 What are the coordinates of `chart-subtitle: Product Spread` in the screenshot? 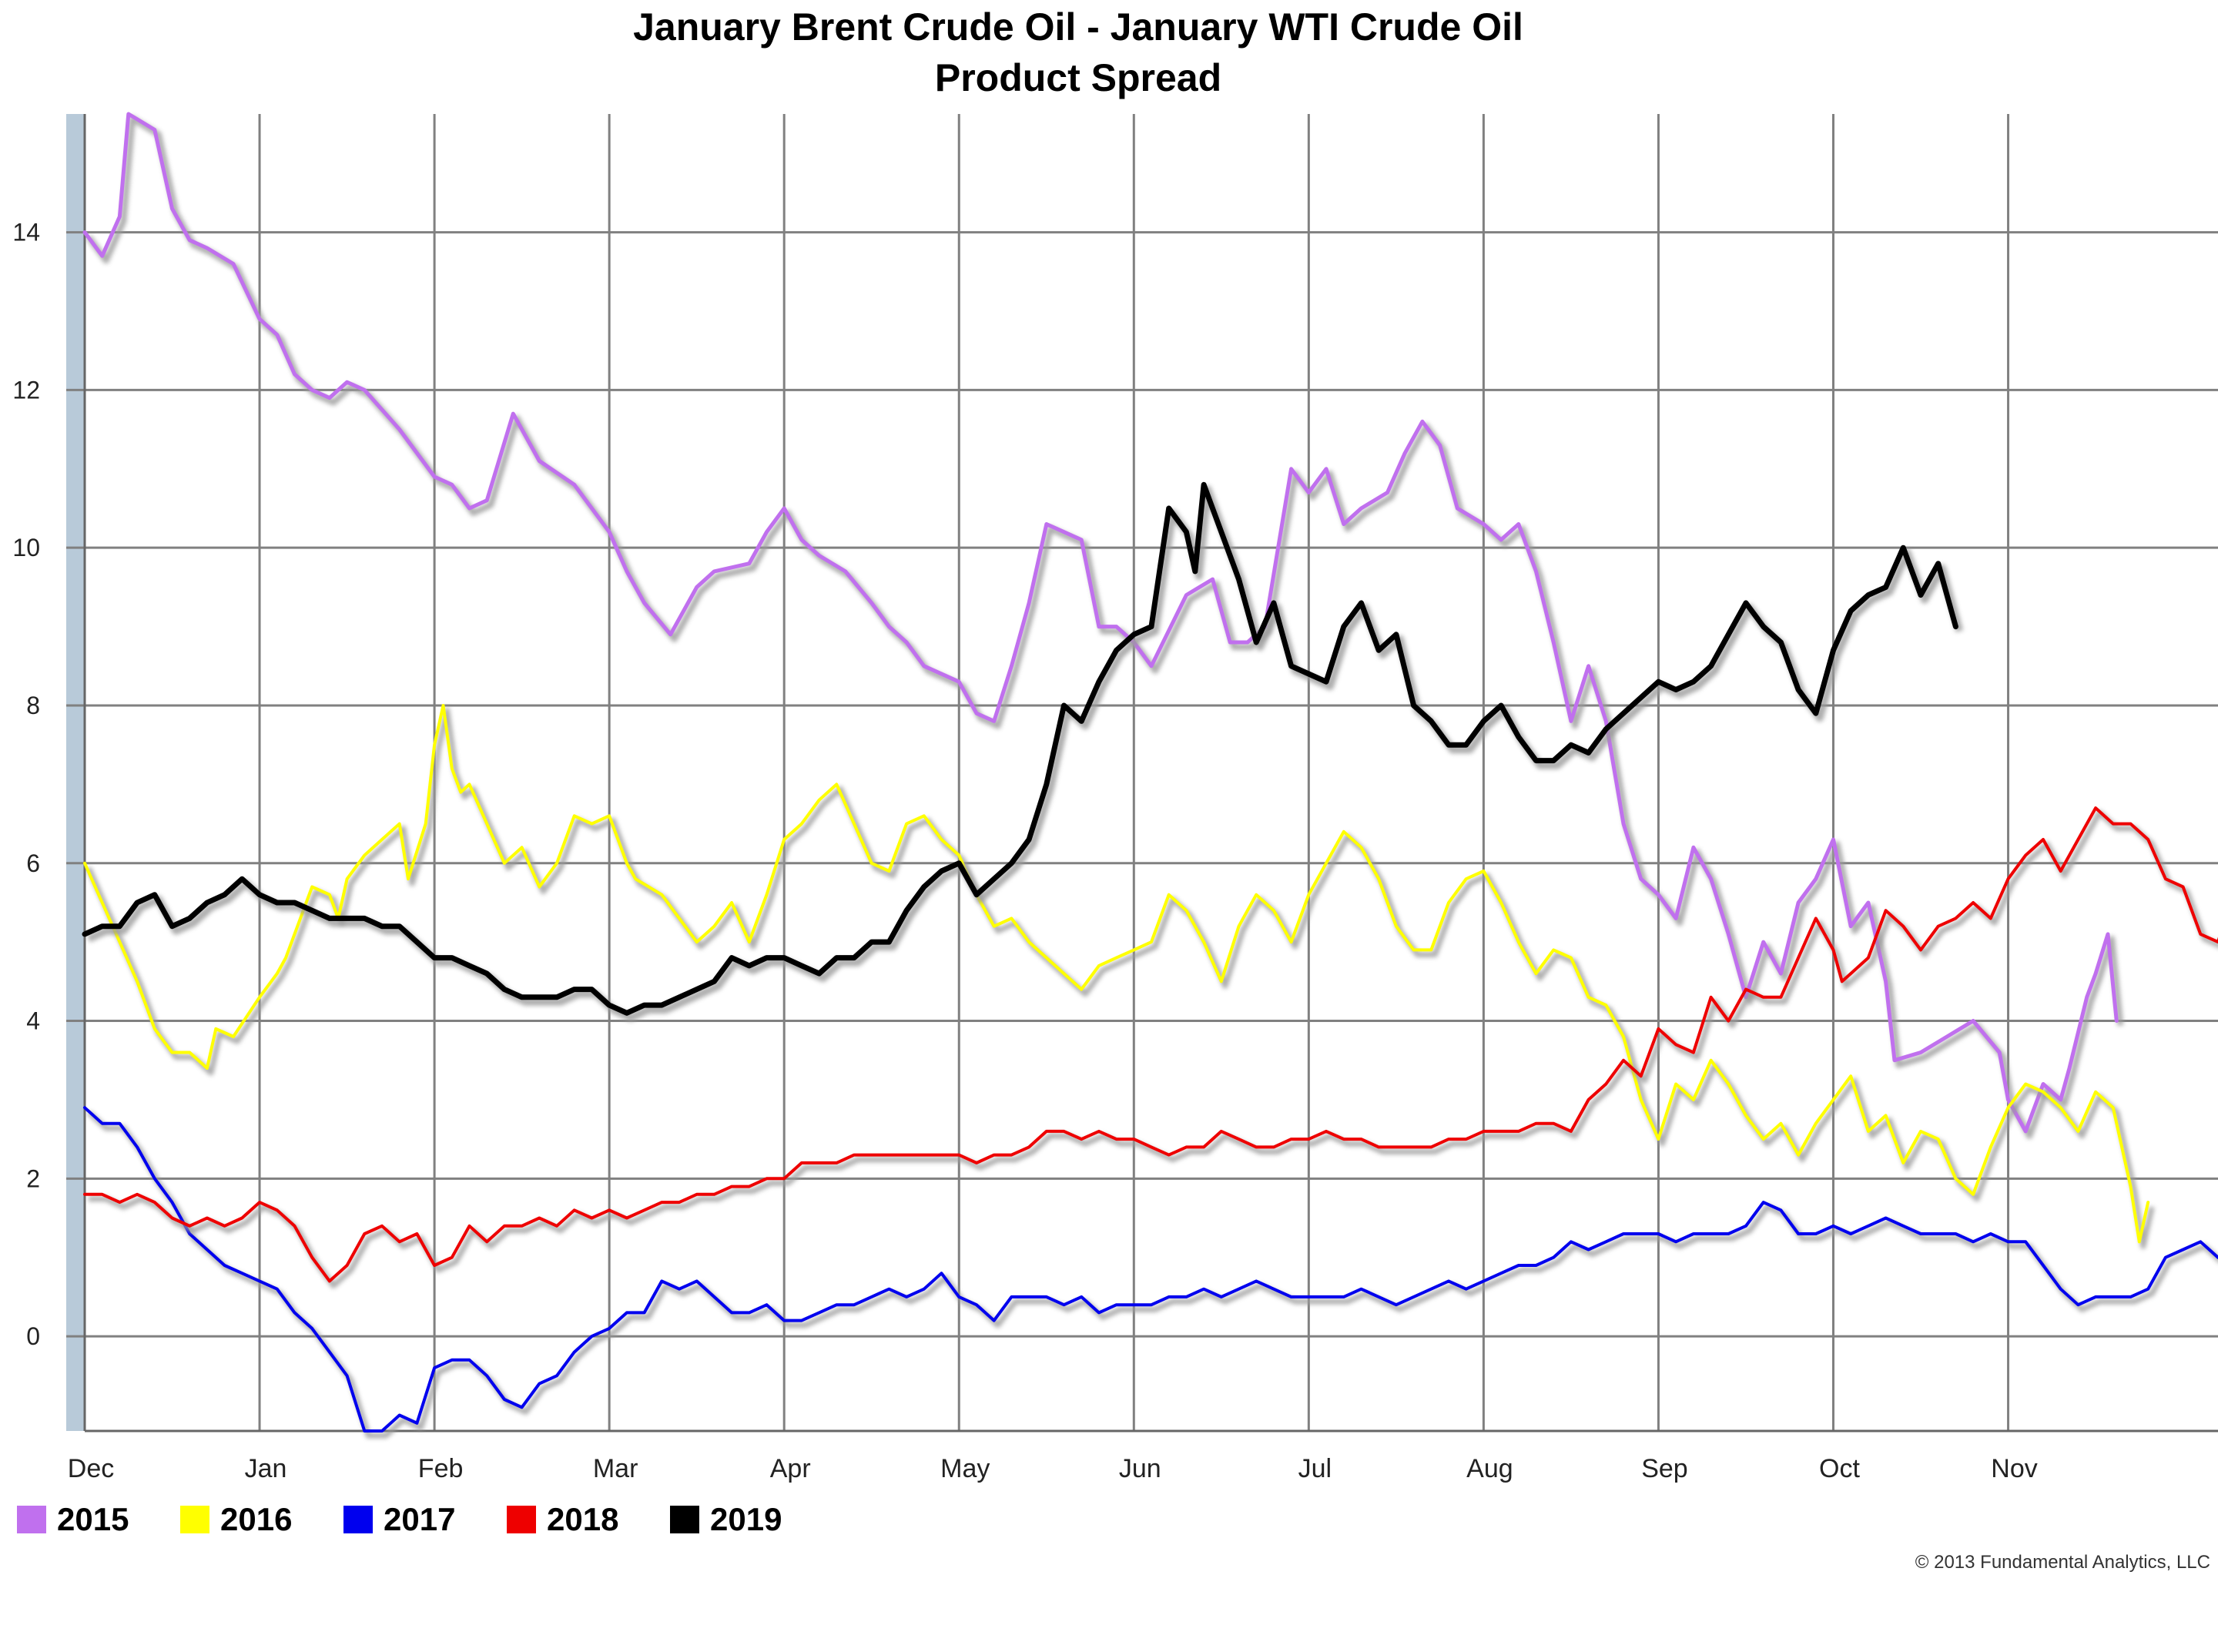 It's located at (1078, 77).